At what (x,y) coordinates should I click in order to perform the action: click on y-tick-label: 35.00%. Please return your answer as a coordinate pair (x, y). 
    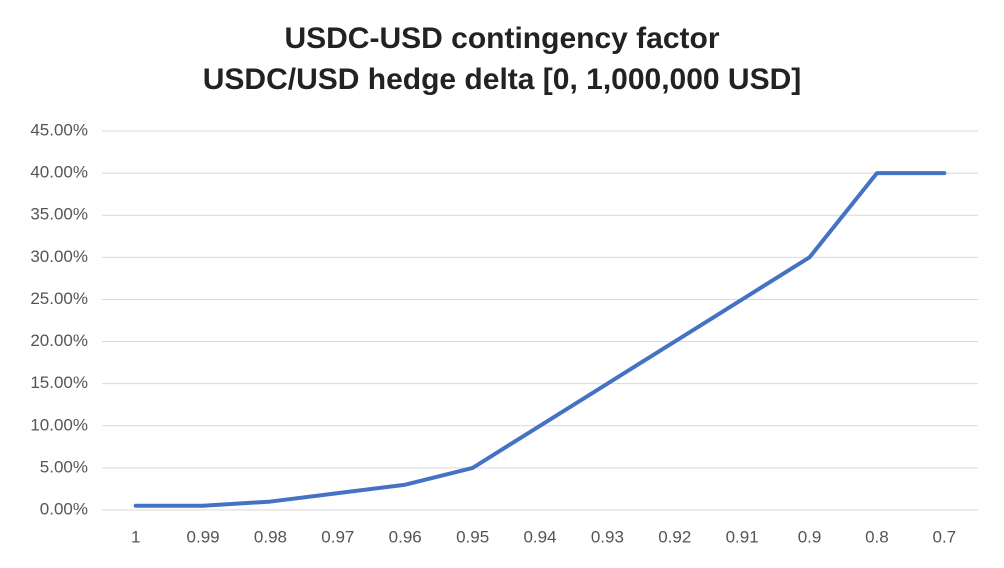
    Looking at the image, I should click on (59, 214).